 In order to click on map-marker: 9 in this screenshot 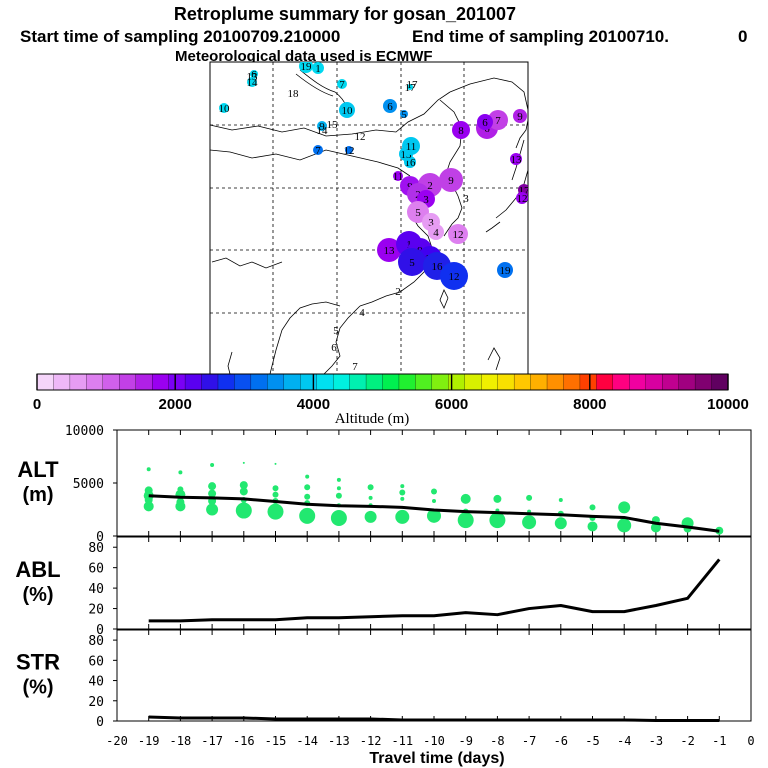, I will do `click(520, 116)`.